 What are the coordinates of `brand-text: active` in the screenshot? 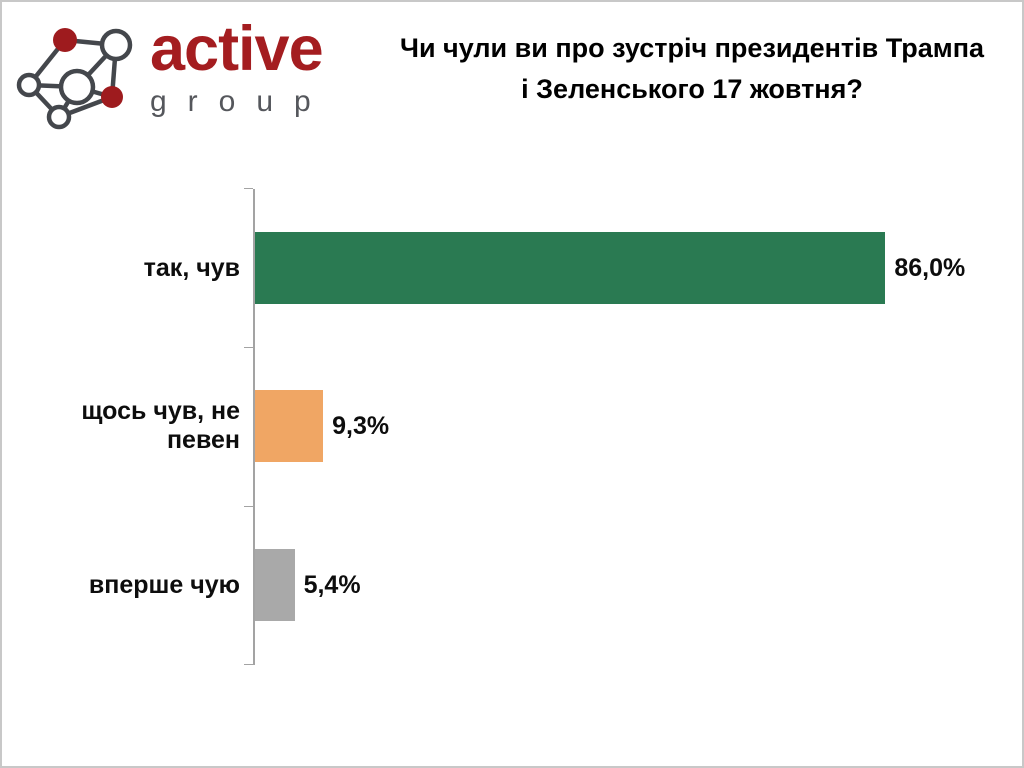 It's located at (237, 49).